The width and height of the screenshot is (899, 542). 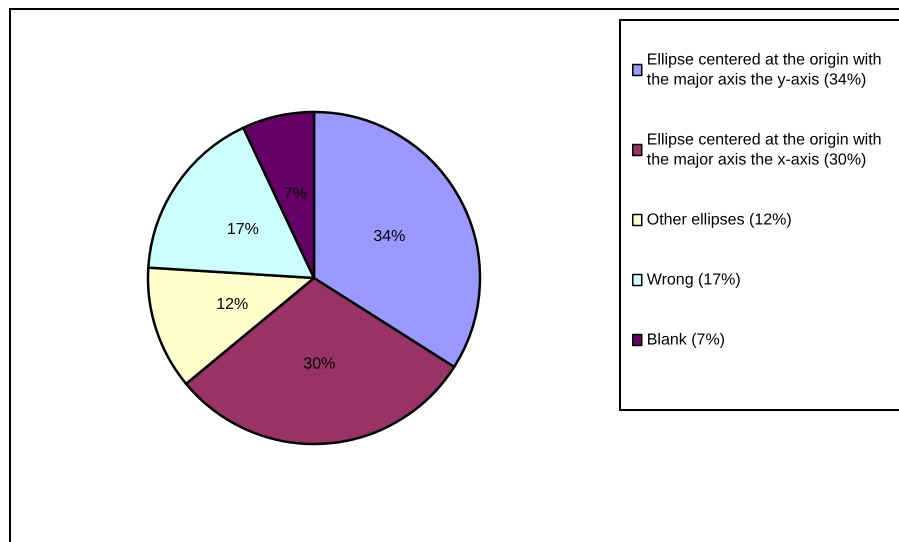 What do you see at coordinates (719, 220) in the screenshot?
I see `legend-label: Other ellipses (12%)` at bounding box center [719, 220].